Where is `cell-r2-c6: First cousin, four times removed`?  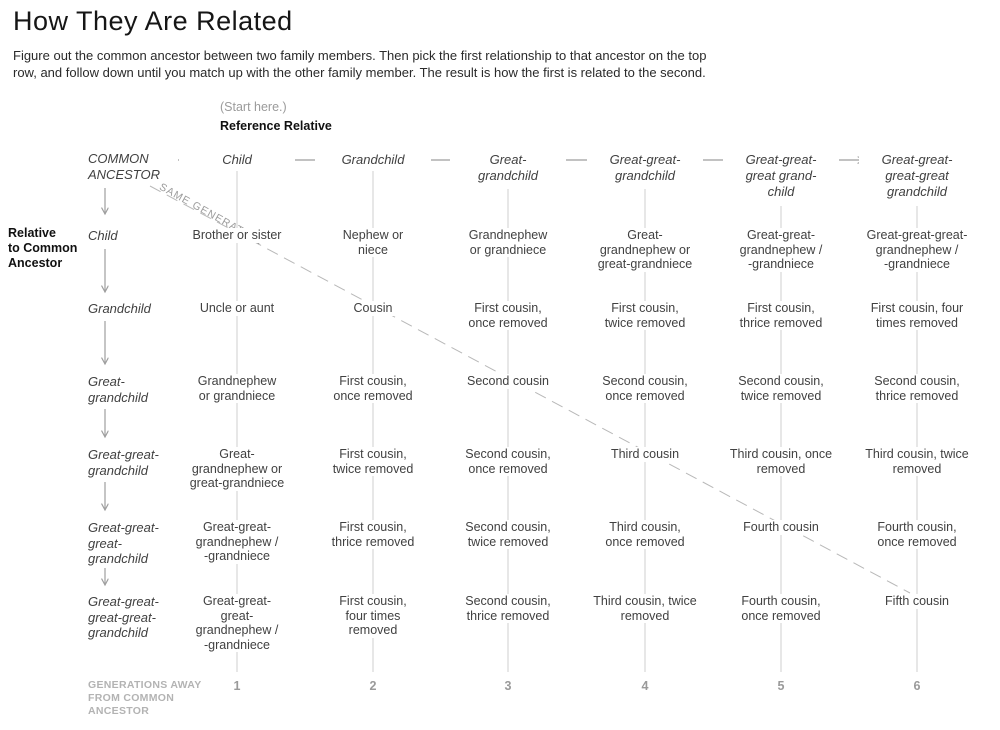 cell-r2-c6: First cousin, four times removed is located at coordinates (917, 315).